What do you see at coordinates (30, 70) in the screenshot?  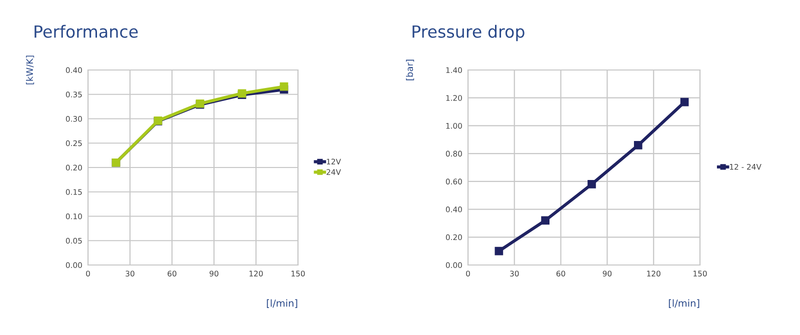 I see `y-axis-title: [kW/K]` at bounding box center [30, 70].